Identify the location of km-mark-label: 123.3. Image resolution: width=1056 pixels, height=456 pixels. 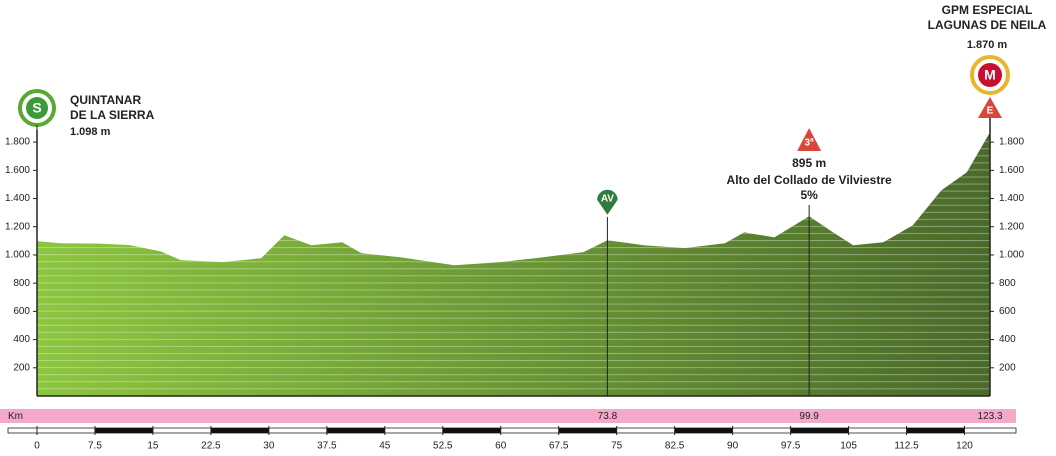
(989, 416).